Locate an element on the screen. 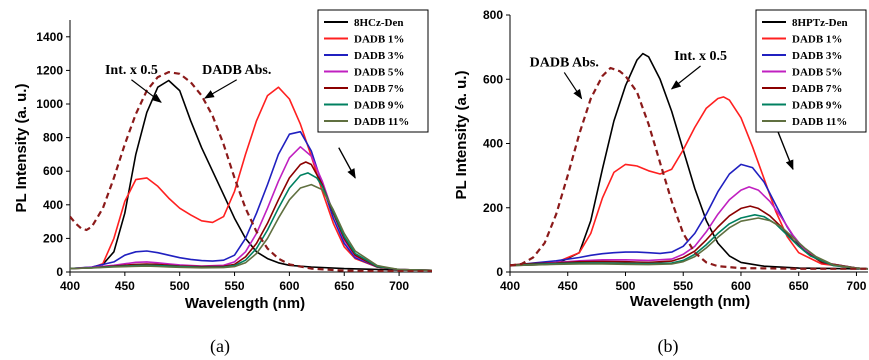 The height and width of the screenshot is (360, 869). panel-b-ylabel: PL Intensity (a. u.) is located at coordinates (461, 135).